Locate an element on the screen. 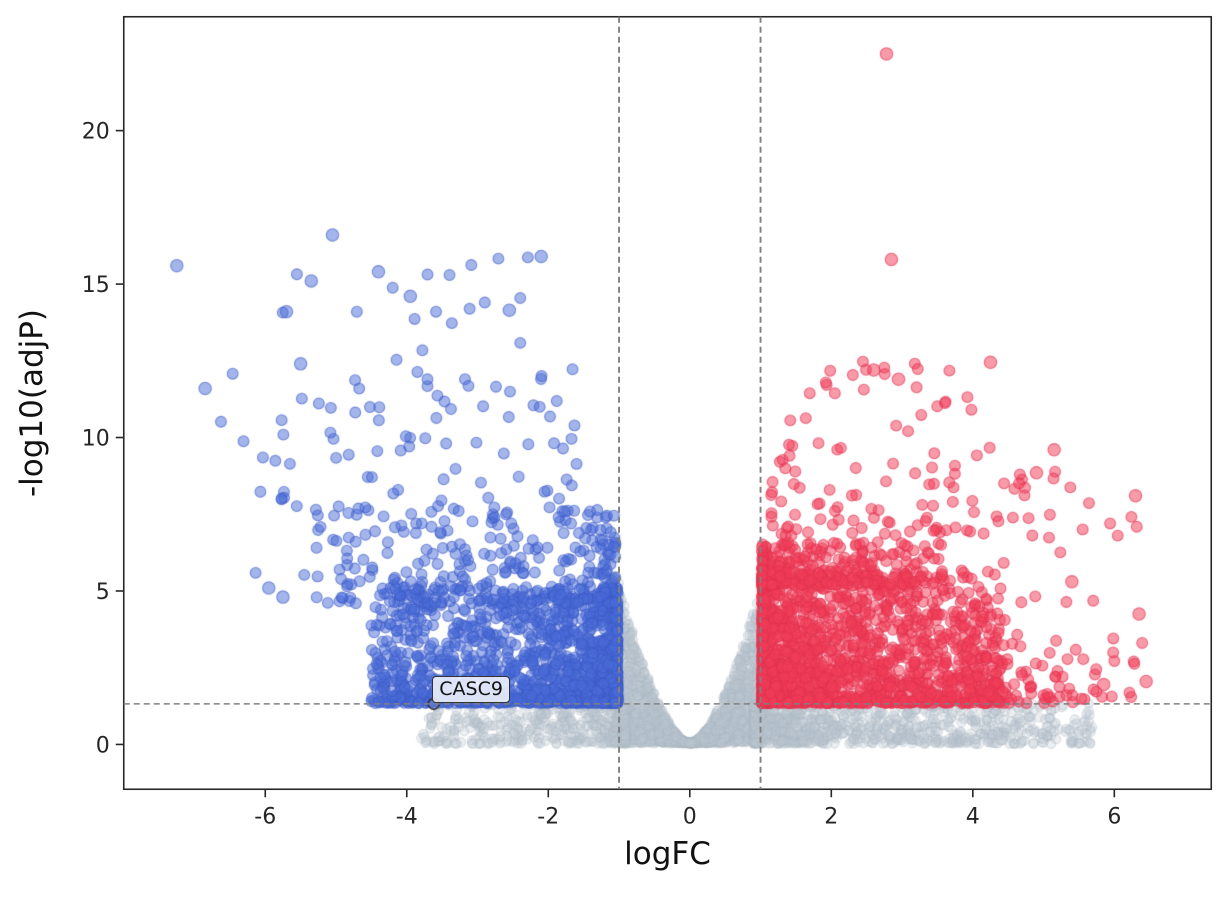 The image size is (1228, 906). x-tick-label: 0 is located at coordinates (690, 816).